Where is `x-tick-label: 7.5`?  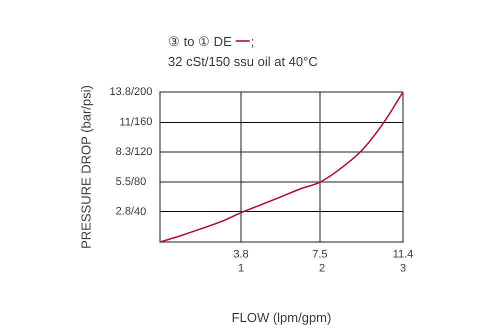
x-tick-label: 7.5 is located at coordinates (320, 254).